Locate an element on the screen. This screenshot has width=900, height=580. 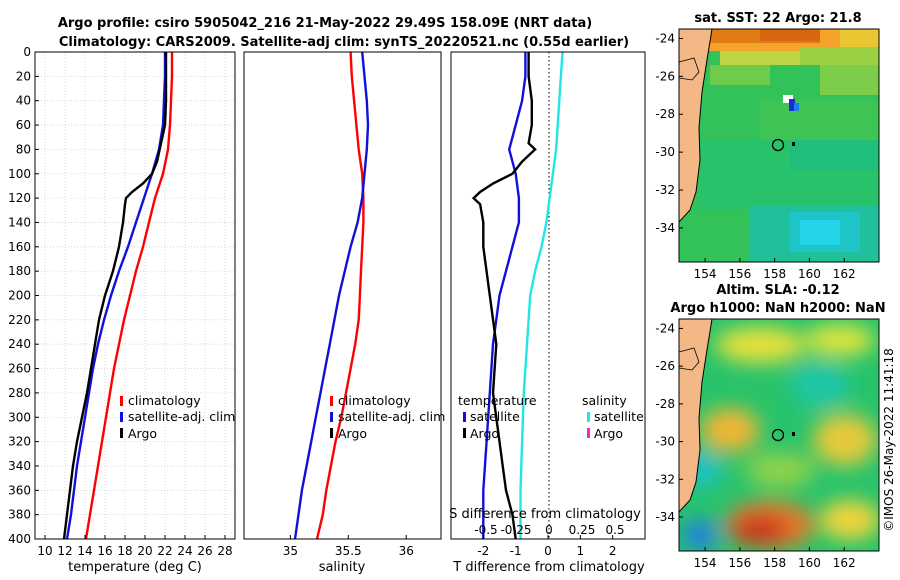
x-tick-label: 28 is located at coordinates (224, 551).